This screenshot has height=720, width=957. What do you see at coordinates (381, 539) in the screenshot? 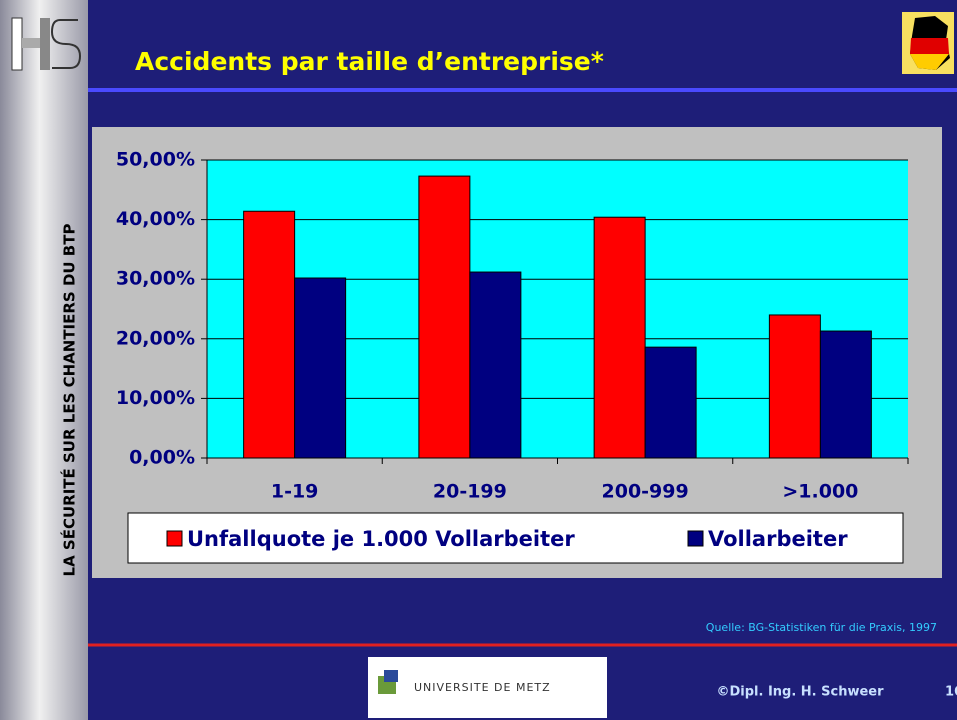
I see `legend-label: Unfallquote je 1.000 Vollarbeiter` at bounding box center [381, 539].